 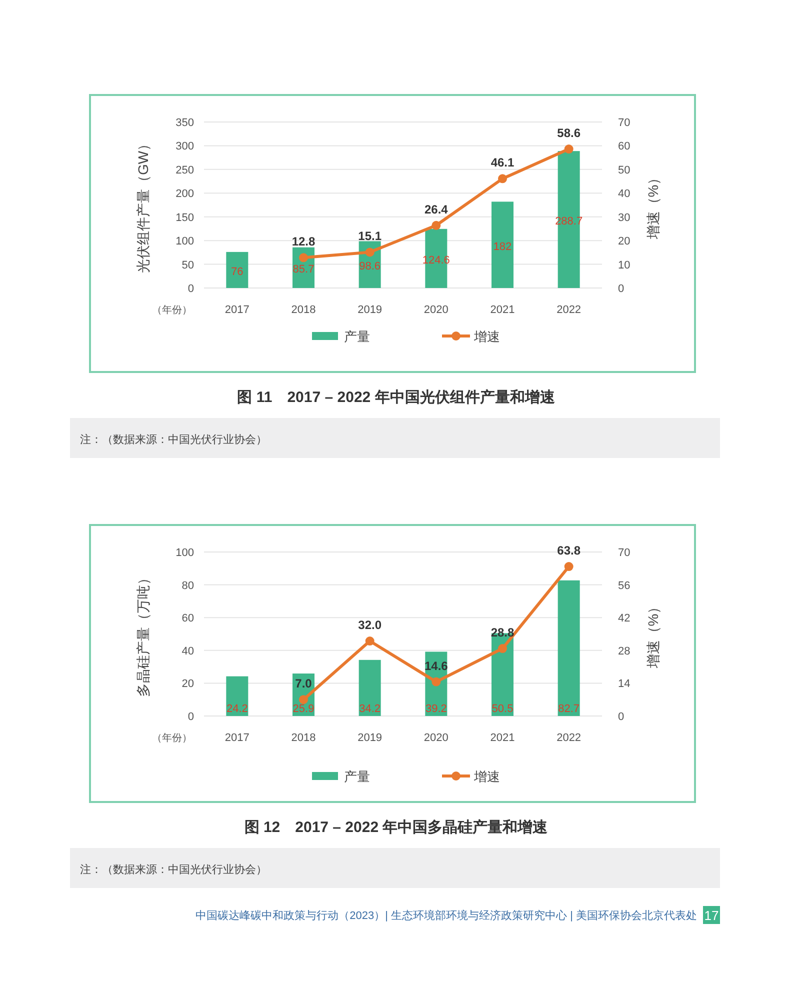 What do you see at coordinates (185, 146) in the screenshot?
I see `y-tick-label: 300` at bounding box center [185, 146].